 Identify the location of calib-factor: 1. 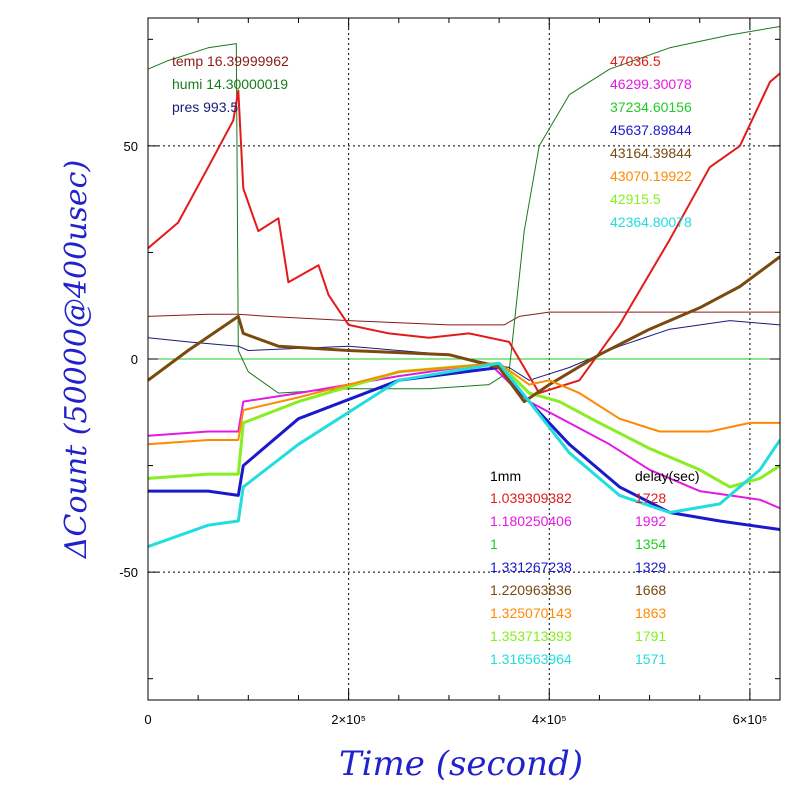
(494, 544).